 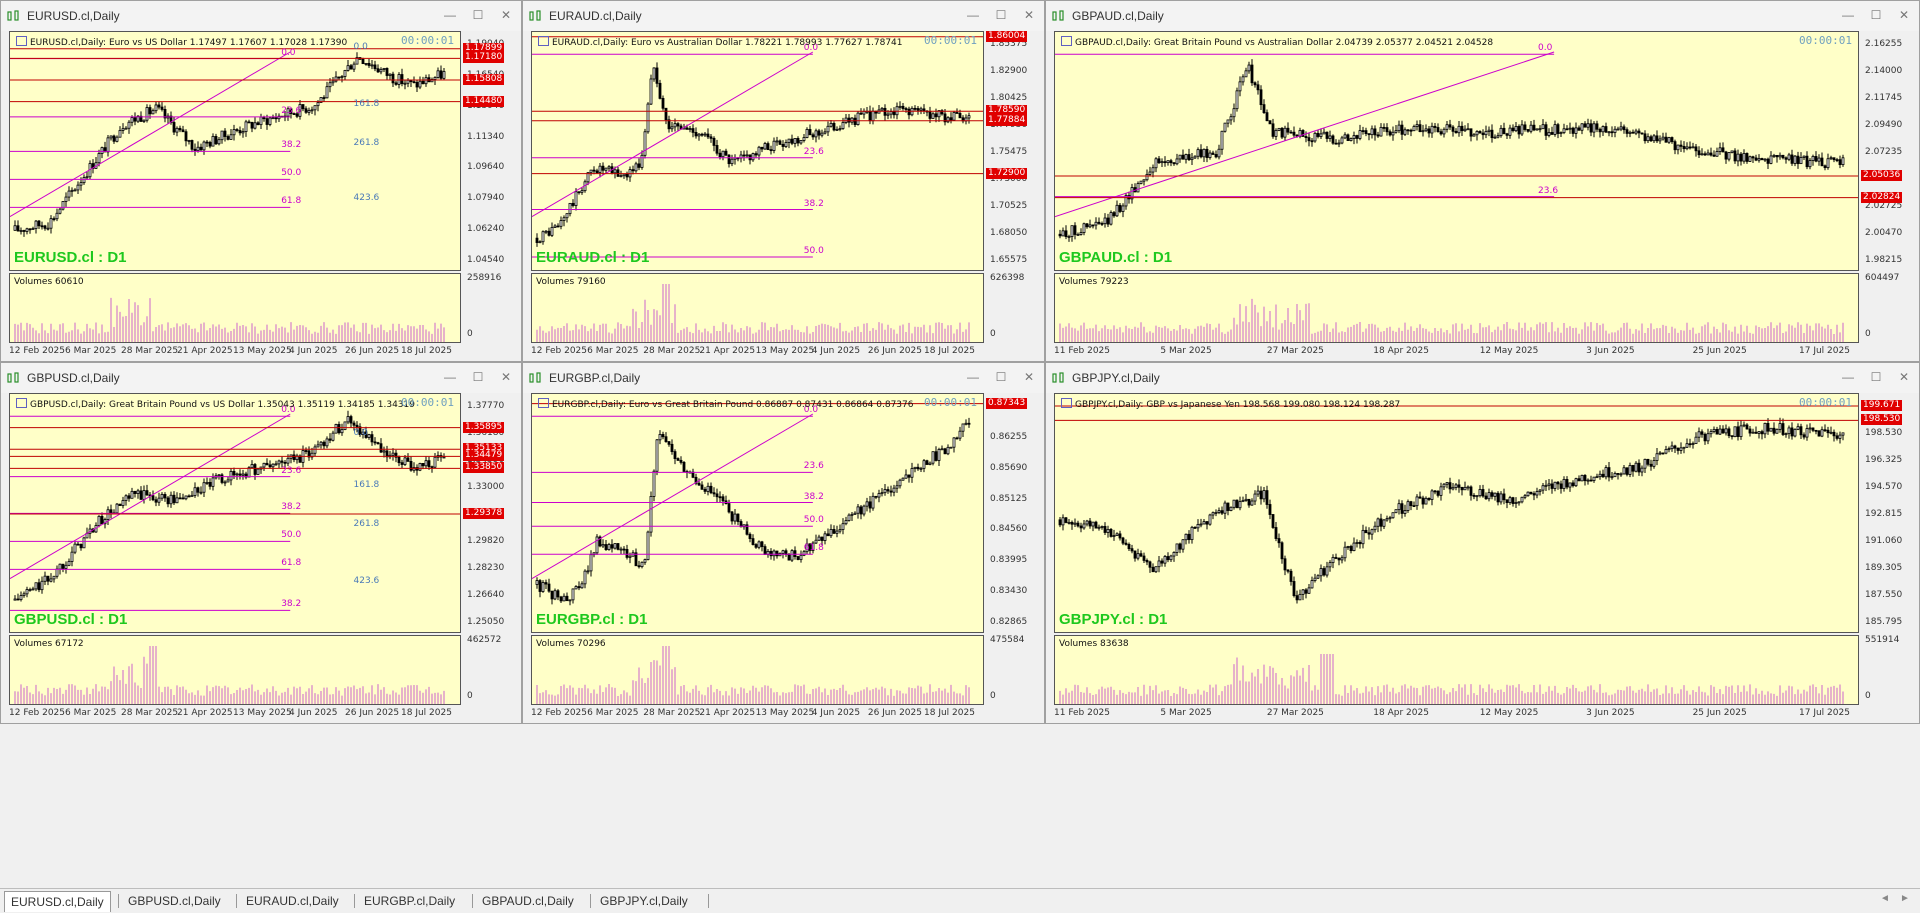 I want to click on price-level-tag: 1.34479, so click(x=484, y=456).